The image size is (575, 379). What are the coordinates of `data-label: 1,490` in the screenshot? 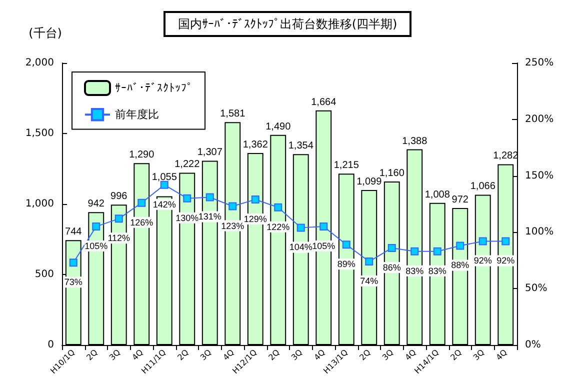 It's located at (279, 126).